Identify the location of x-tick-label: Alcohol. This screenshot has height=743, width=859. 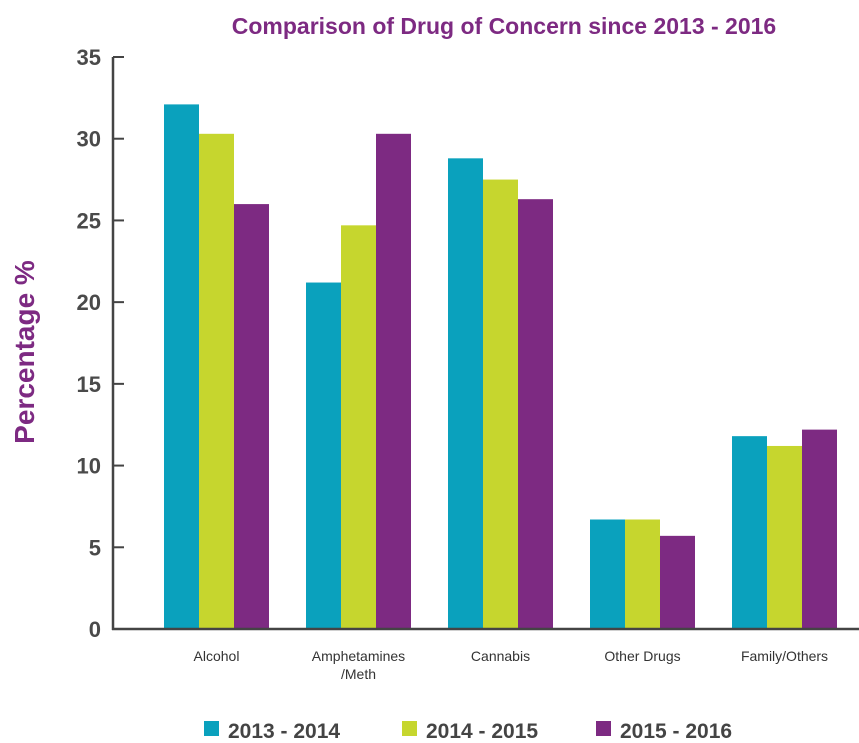
(217, 656).